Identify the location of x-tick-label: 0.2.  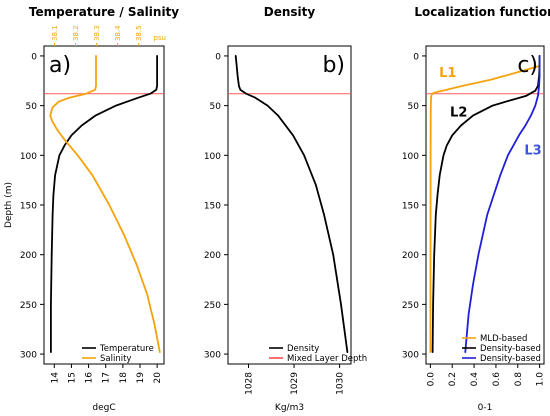
(453, 379).